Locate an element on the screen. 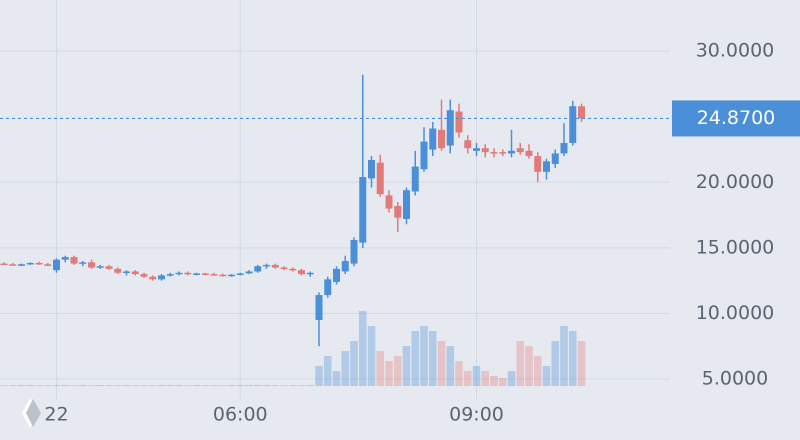 This screenshot has width=800, height=440. y-tick-label: 15.0000 is located at coordinates (735, 247).